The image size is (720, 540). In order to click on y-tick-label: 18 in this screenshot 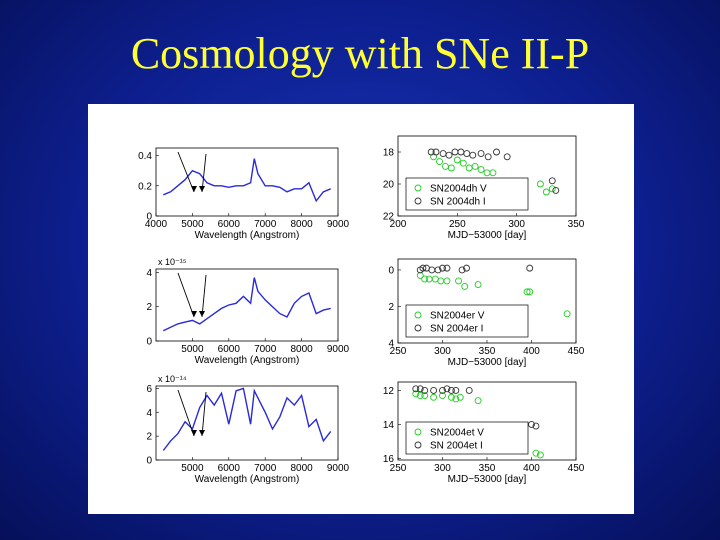, I will do `click(389, 153)`.